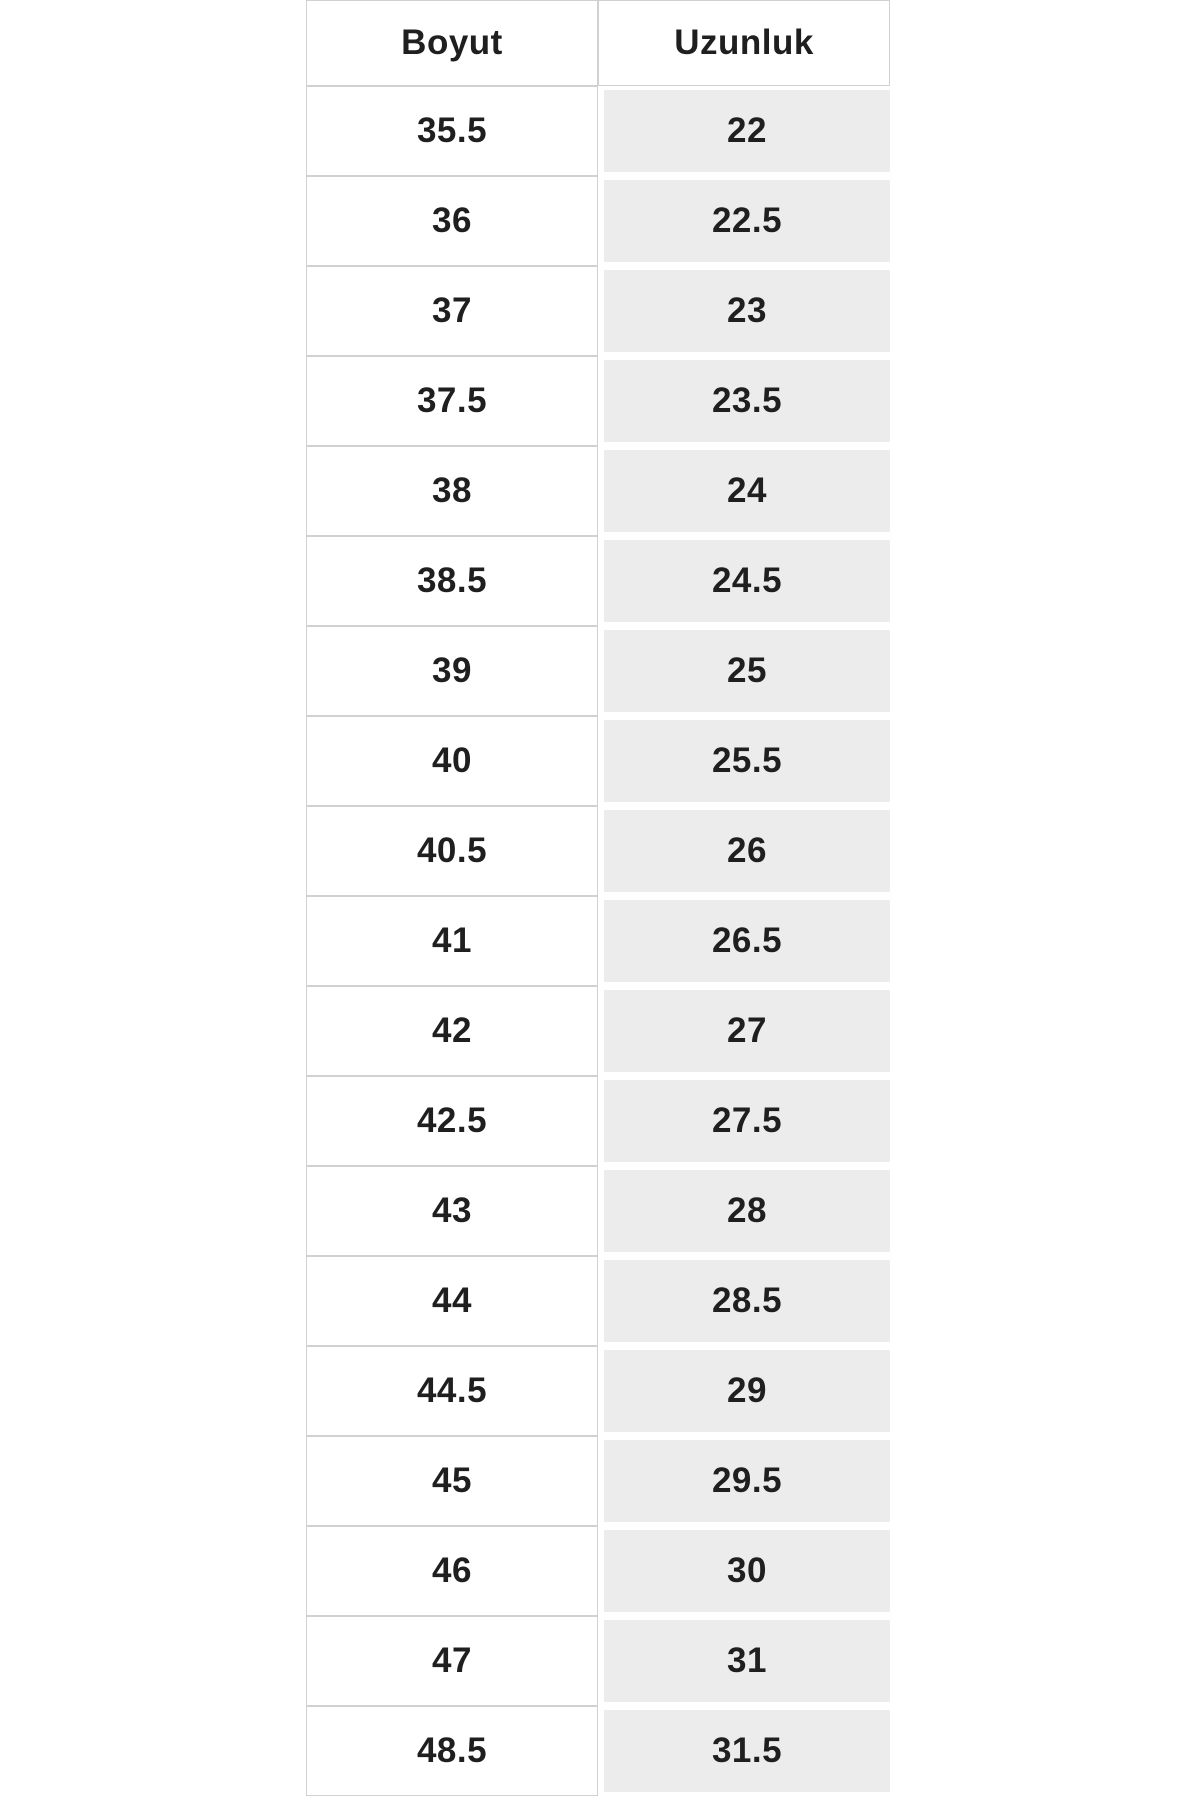  I want to click on length-cell: 30, so click(744, 1571).